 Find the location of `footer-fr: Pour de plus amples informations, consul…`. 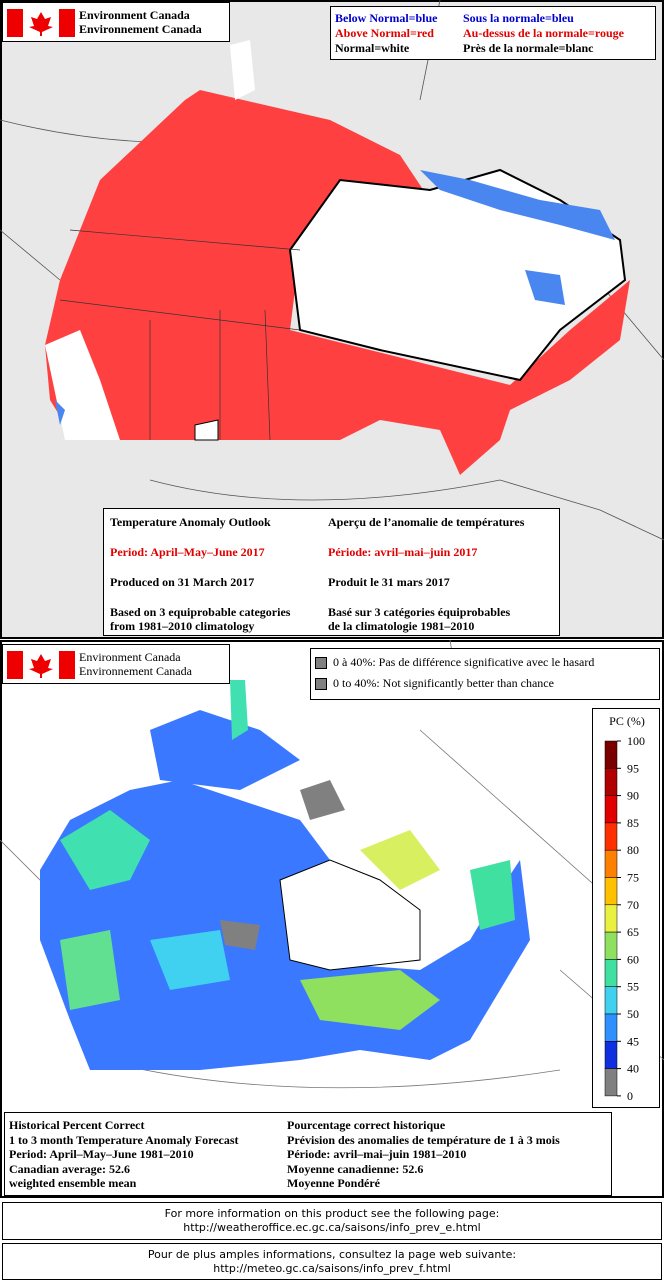

footer-fr: Pour de plus amples informations, consul… is located at coordinates (332, 1261).